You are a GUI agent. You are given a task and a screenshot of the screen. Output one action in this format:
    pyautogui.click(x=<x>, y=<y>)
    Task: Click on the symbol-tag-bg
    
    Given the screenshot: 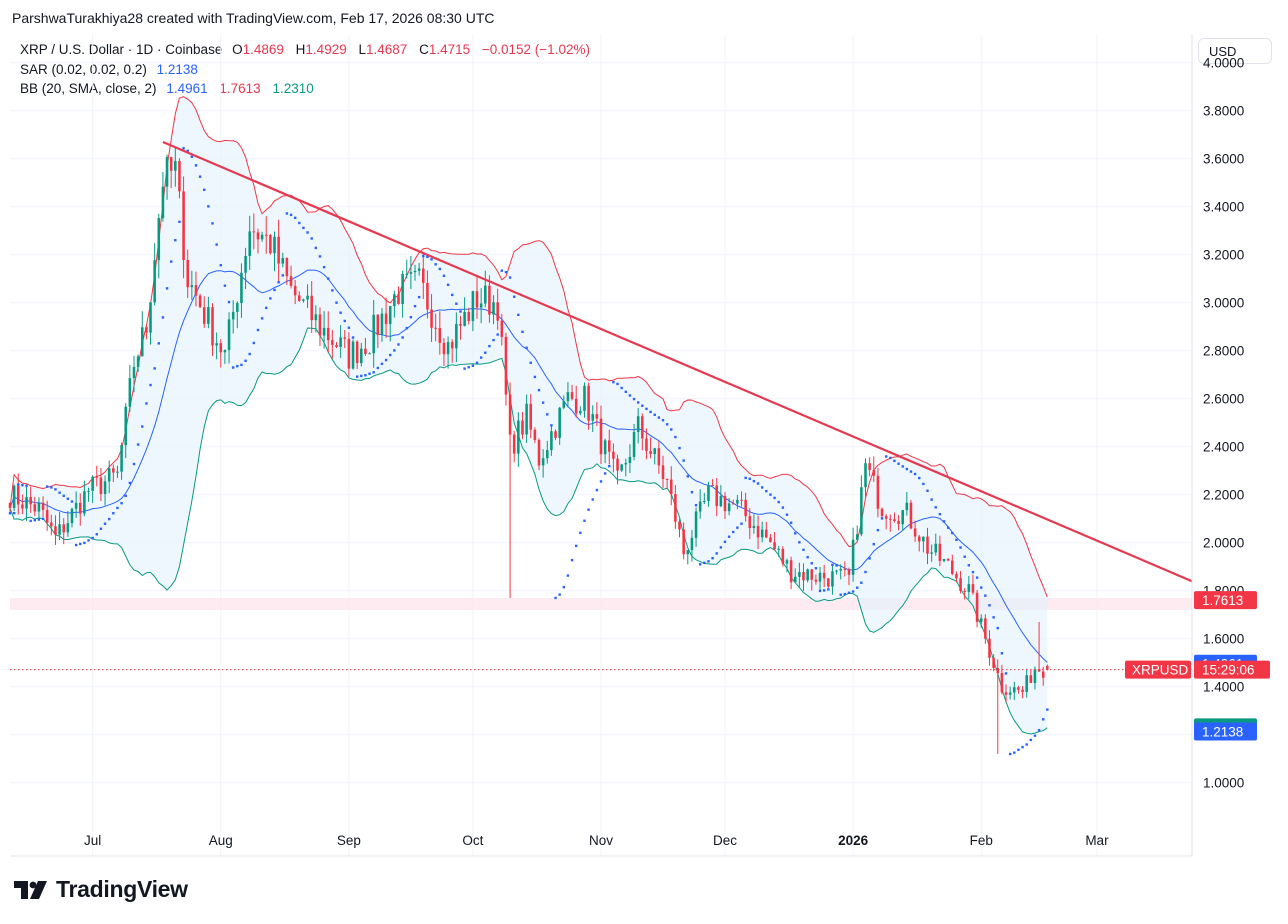 What is the action you would take?
    pyautogui.click(x=1158, y=669)
    